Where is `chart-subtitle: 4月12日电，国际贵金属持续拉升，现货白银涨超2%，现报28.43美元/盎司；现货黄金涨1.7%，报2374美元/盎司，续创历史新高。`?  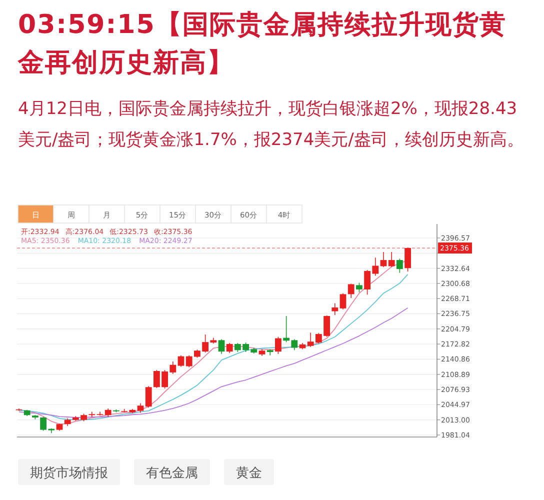 chart-subtitle: 4月12日电，国际贵金属持续拉升，现货白银涨超2%，现报28.43美元/盎司；现货黄金涨1.7%，报2374美元/盎司，续创历史新高。 is located at coordinates (271, 125).